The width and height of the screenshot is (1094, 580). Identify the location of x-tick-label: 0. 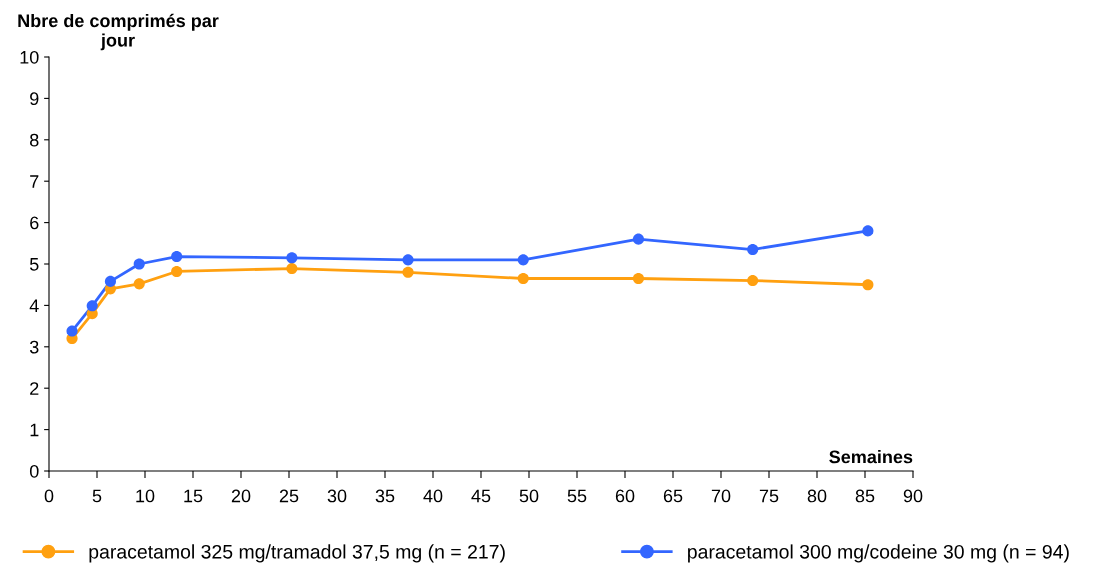
(49, 496).